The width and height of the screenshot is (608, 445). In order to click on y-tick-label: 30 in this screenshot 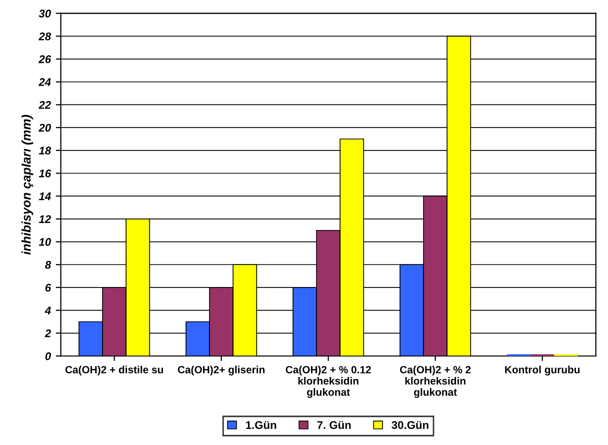, I will do `click(44, 14)`.